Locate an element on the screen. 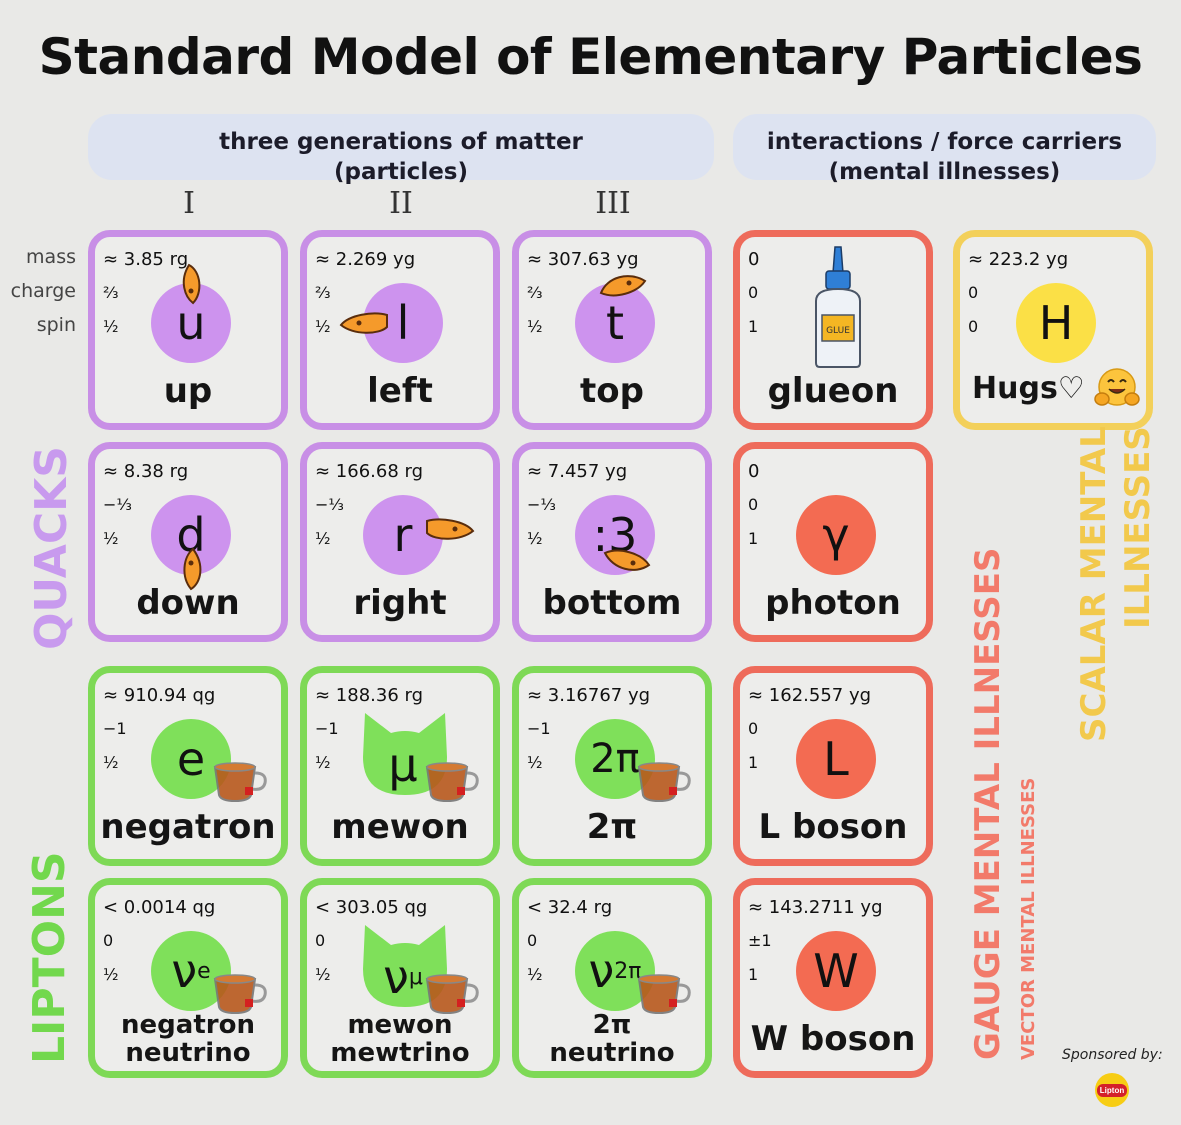 The height and width of the screenshot is (1125, 1181). particle-symbol: u is located at coordinates (191, 323).